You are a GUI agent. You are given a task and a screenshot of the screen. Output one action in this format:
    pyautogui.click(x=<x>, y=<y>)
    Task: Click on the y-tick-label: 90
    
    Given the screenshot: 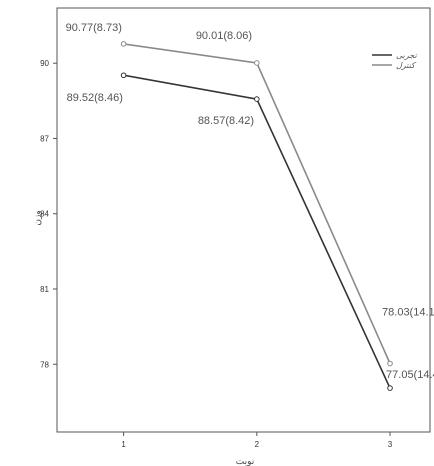 What is the action you would take?
    pyautogui.click(x=44, y=63)
    